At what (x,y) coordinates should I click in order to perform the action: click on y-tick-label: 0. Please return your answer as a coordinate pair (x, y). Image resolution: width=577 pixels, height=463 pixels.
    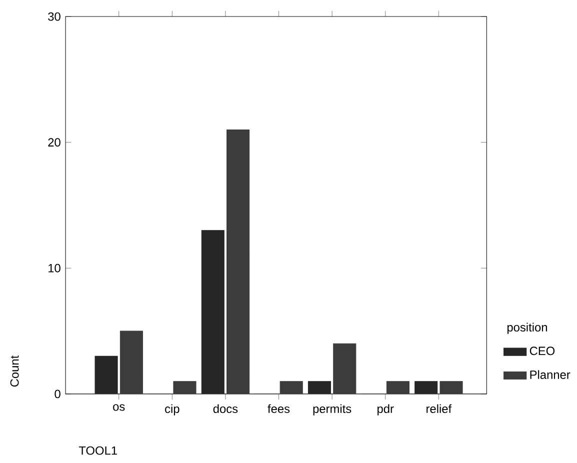
    Looking at the image, I should click on (57, 394).